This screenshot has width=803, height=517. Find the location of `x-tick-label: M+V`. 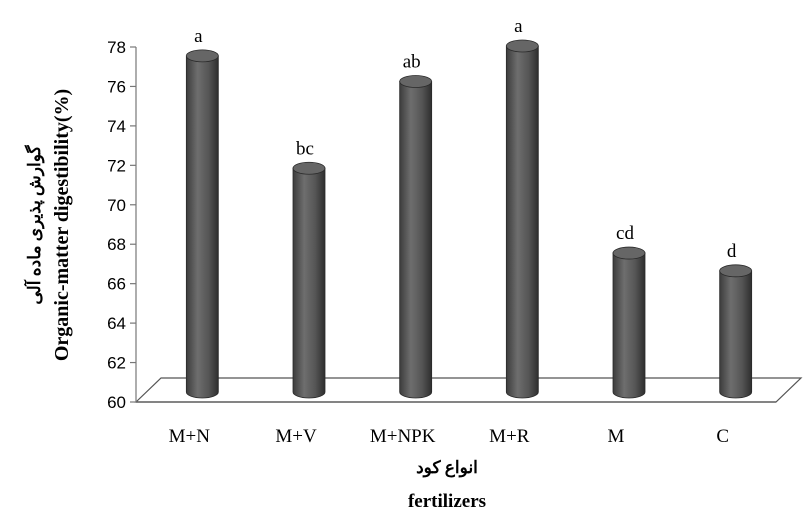

x-tick-label: M+V is located at coordinates (296, 436).